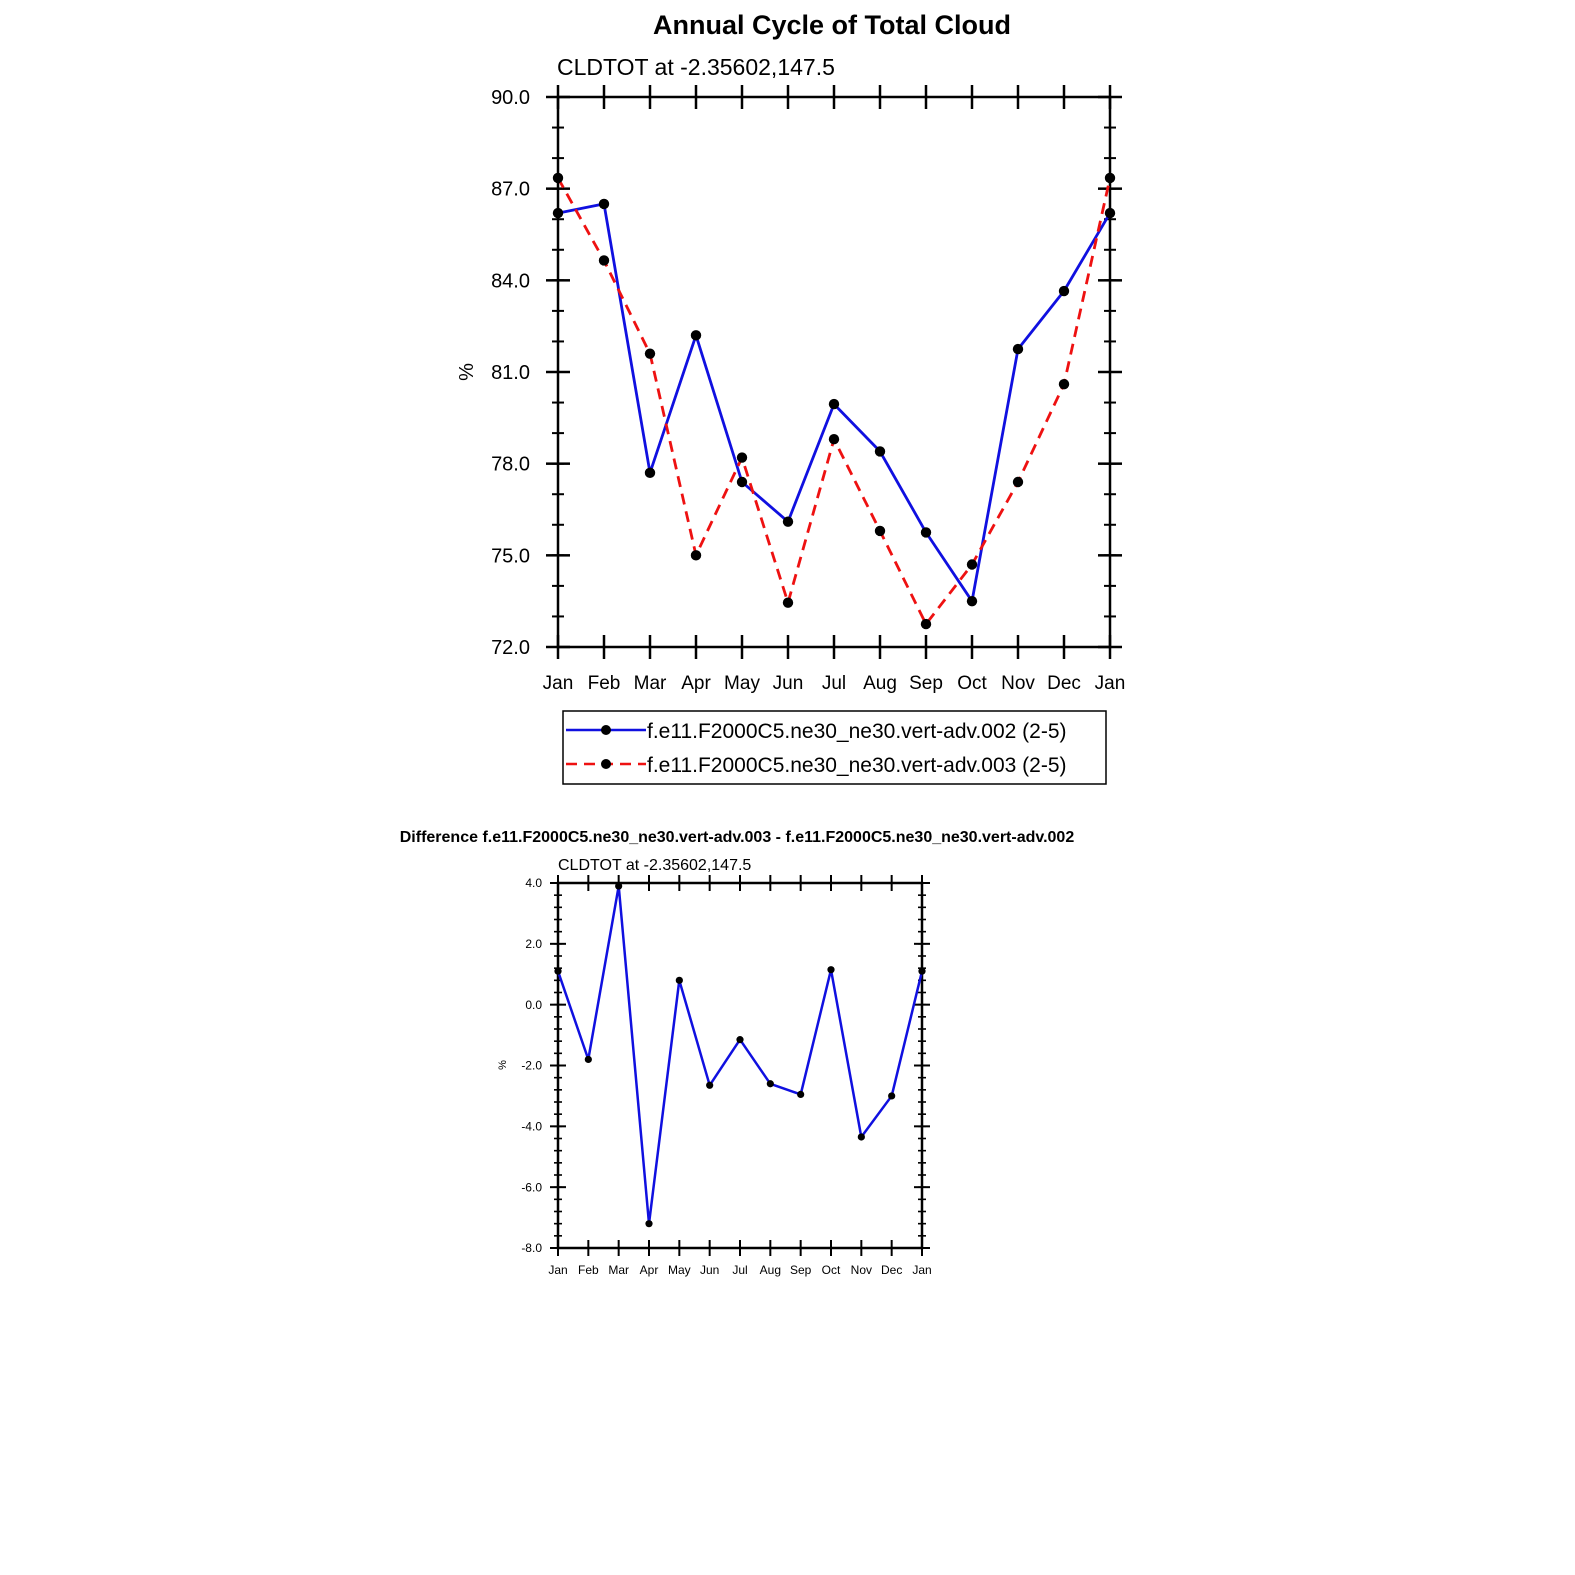 The height and width of the screenshot is (1575, 1575). What do you see at coordinates (891, 1270) in the screenshot?
I see `chart2-x-tick-label: Dec` at bounding box center [891, 1270].